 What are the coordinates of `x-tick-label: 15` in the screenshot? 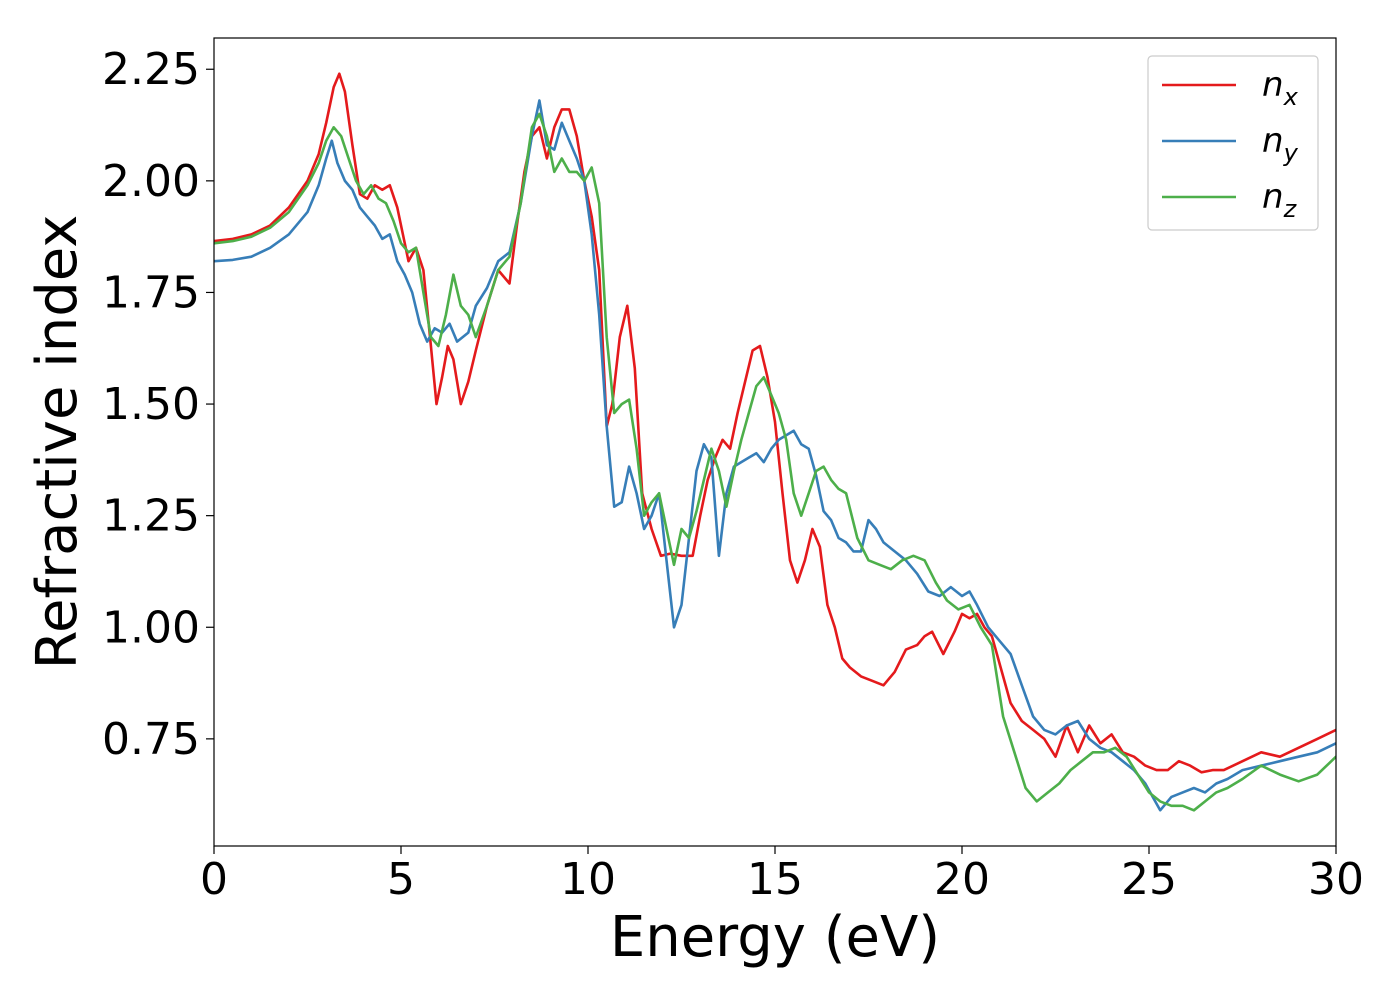 It's located at (775, 879).